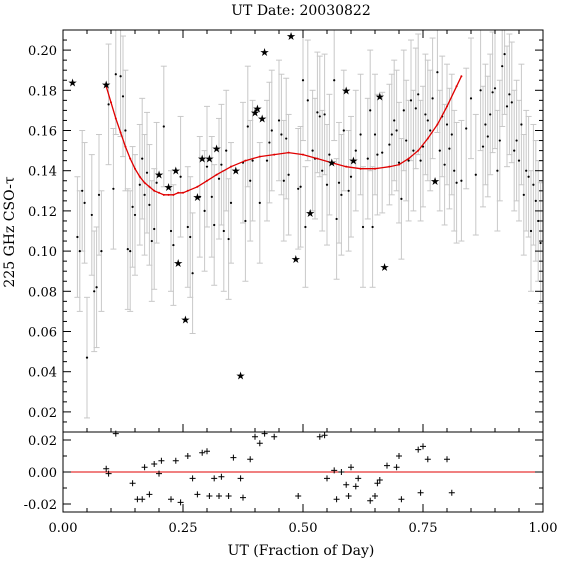 The height and width of the screenshot is (574, 574). What do you see at coordinates (42, 441) in the screenshot?
I see `residual-y-tick-label: 0.02` at bounding box center [42, 441].